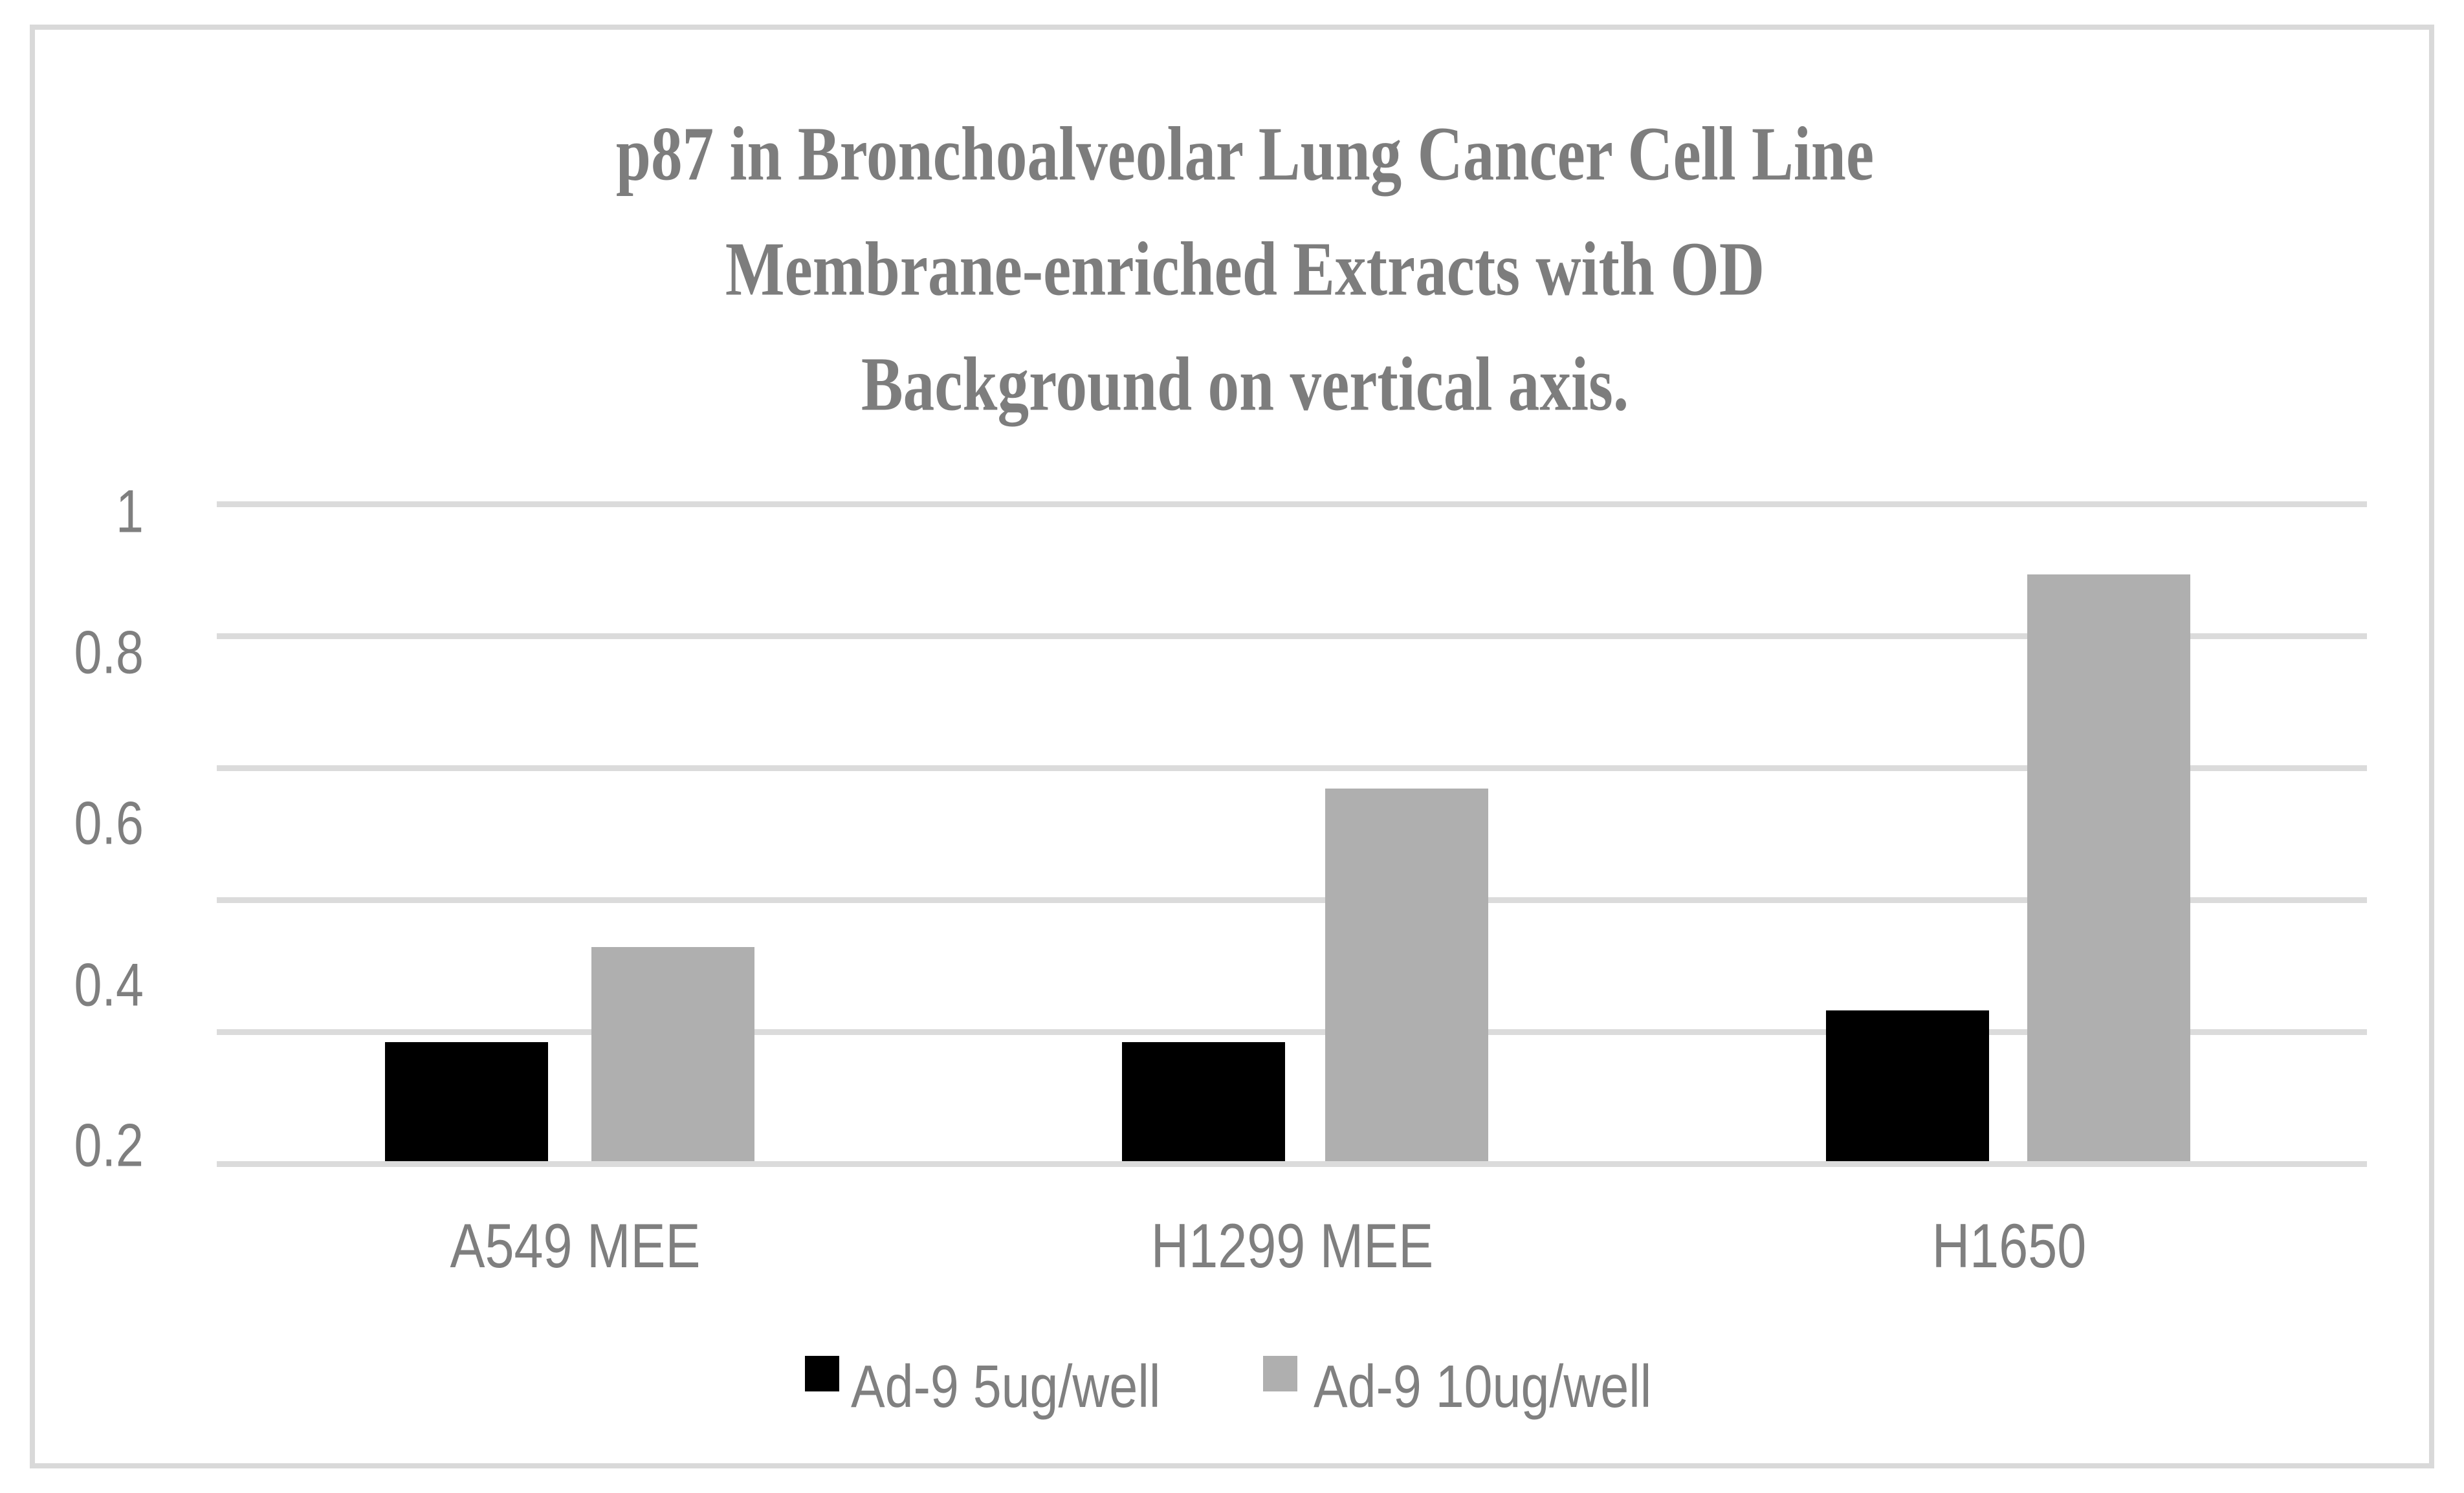  What do you see at coordinates (822, 1373) in the screenshot?
I see `legend-swatch-black` at bounding box center [822, 1373].